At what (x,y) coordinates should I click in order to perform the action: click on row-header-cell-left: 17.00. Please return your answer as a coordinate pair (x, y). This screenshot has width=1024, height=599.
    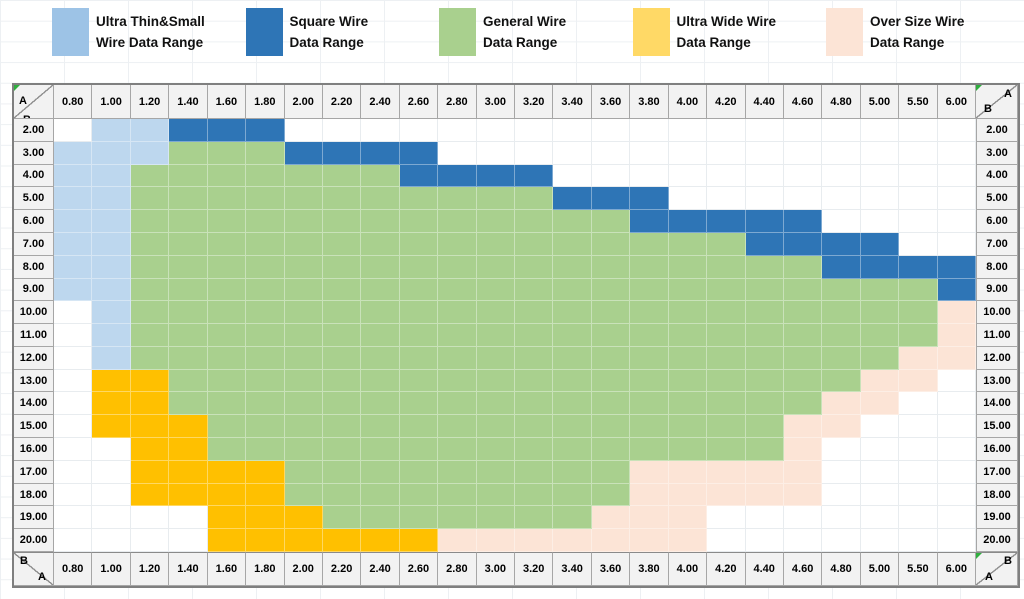
    Looking at the image, I should click on (34, 472).